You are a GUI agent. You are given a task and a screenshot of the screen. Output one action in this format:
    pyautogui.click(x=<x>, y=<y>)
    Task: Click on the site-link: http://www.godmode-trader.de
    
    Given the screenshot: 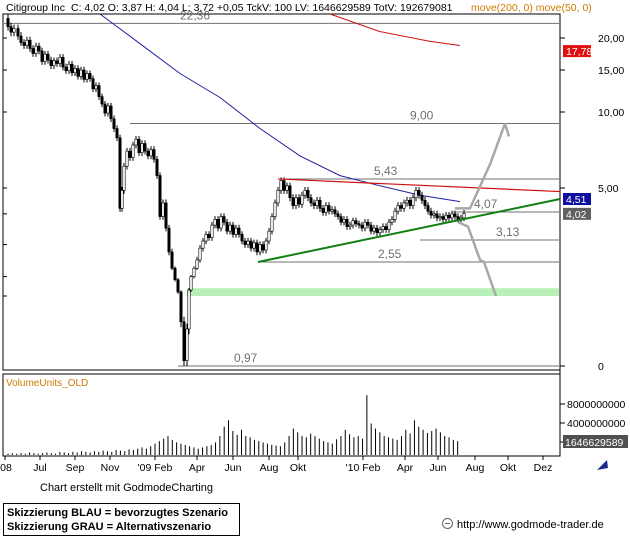 What is the action you would take?
    pyautogui.click(x=523, y=524)
    